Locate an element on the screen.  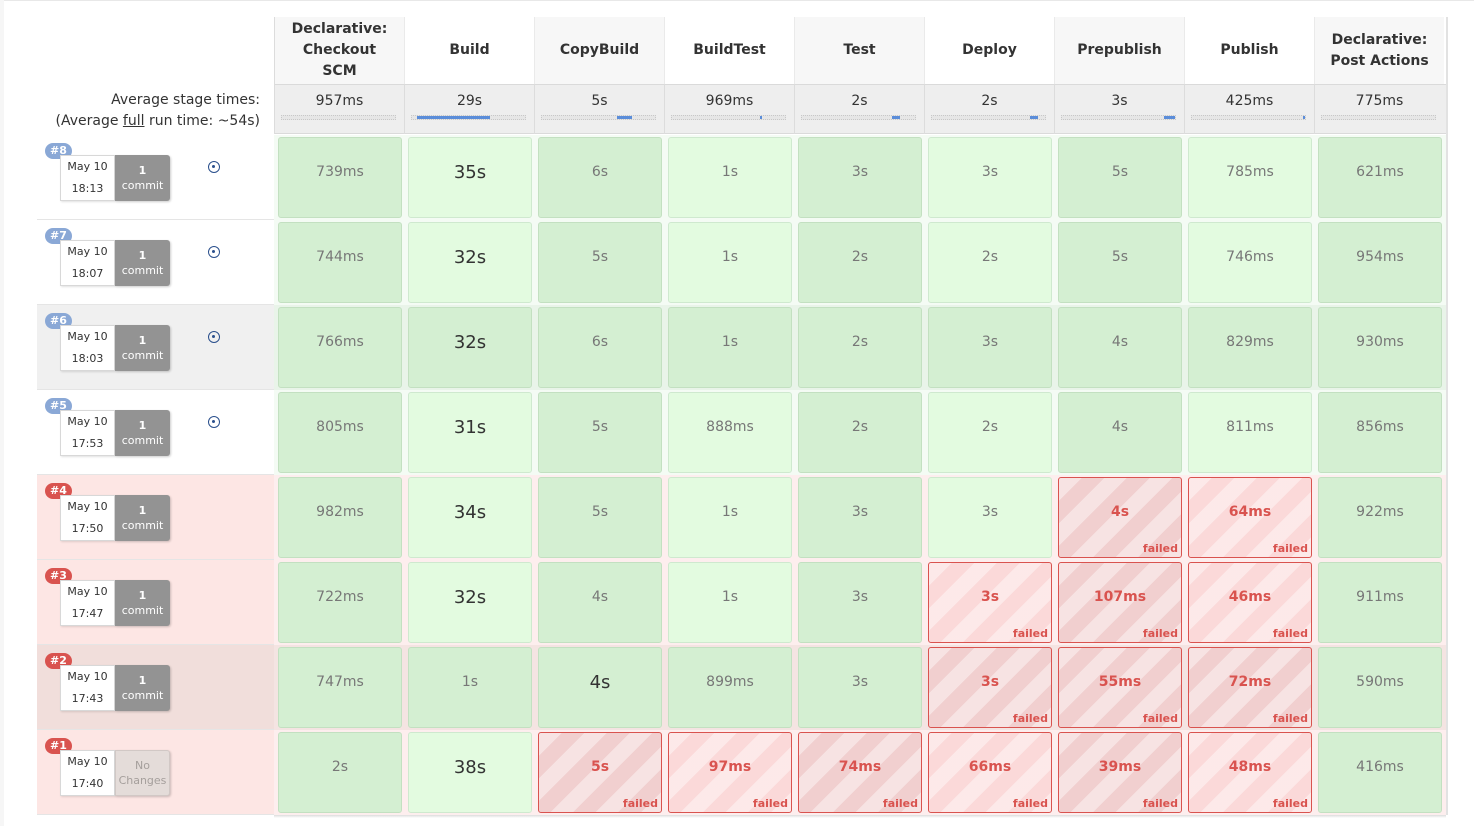
stage-cell-declarative-post-actions: 590ms is located at coordinates (1380, 687).